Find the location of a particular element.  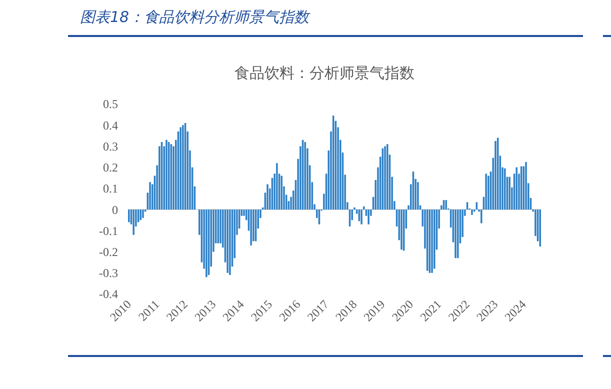

y-tick-label: 0.3 is located at coordinates (110, 146).